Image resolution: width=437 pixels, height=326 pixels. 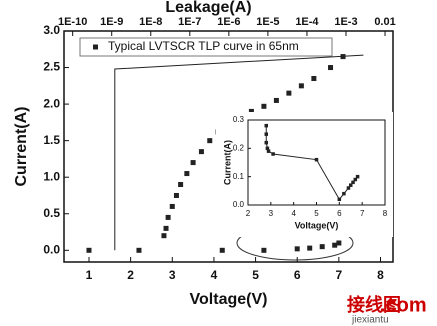 I want to click on x2-tick-label: 1E-7, so click(x=189, y=22).